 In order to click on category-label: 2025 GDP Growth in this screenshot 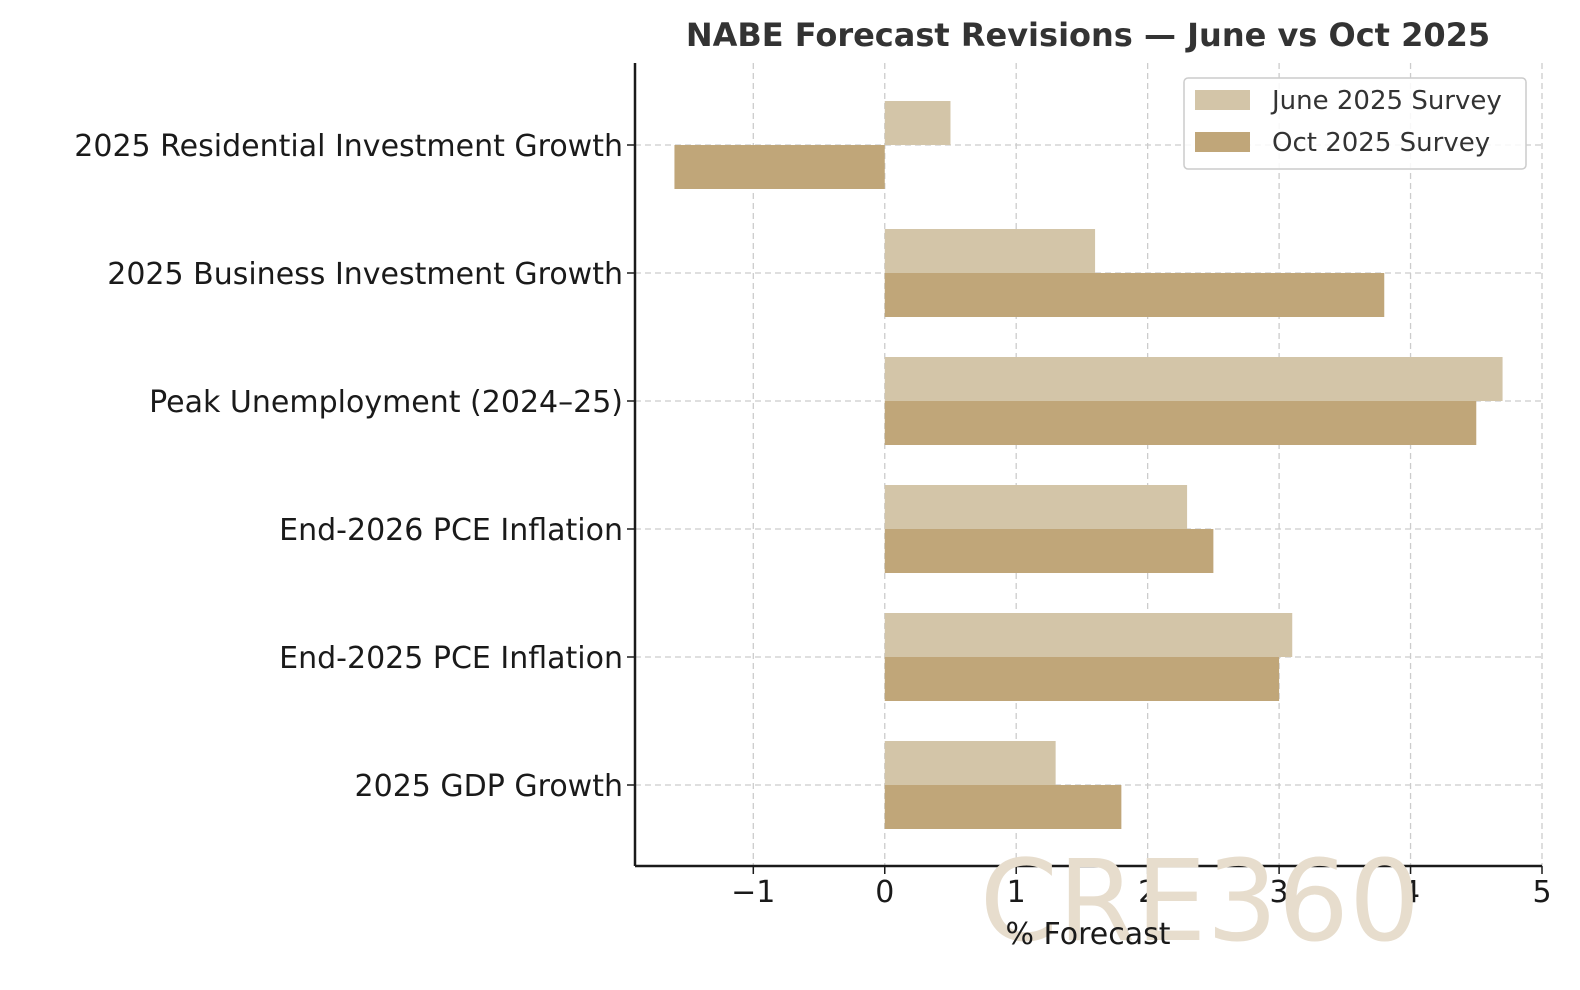, I will do `click(489, 786)`.